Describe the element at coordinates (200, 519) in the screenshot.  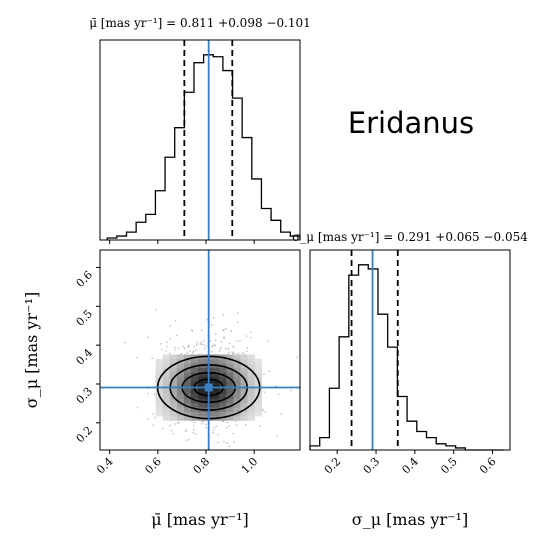
I see `x-axis-label-mu: μ̄ [mas yr⁻¹]` at that location.